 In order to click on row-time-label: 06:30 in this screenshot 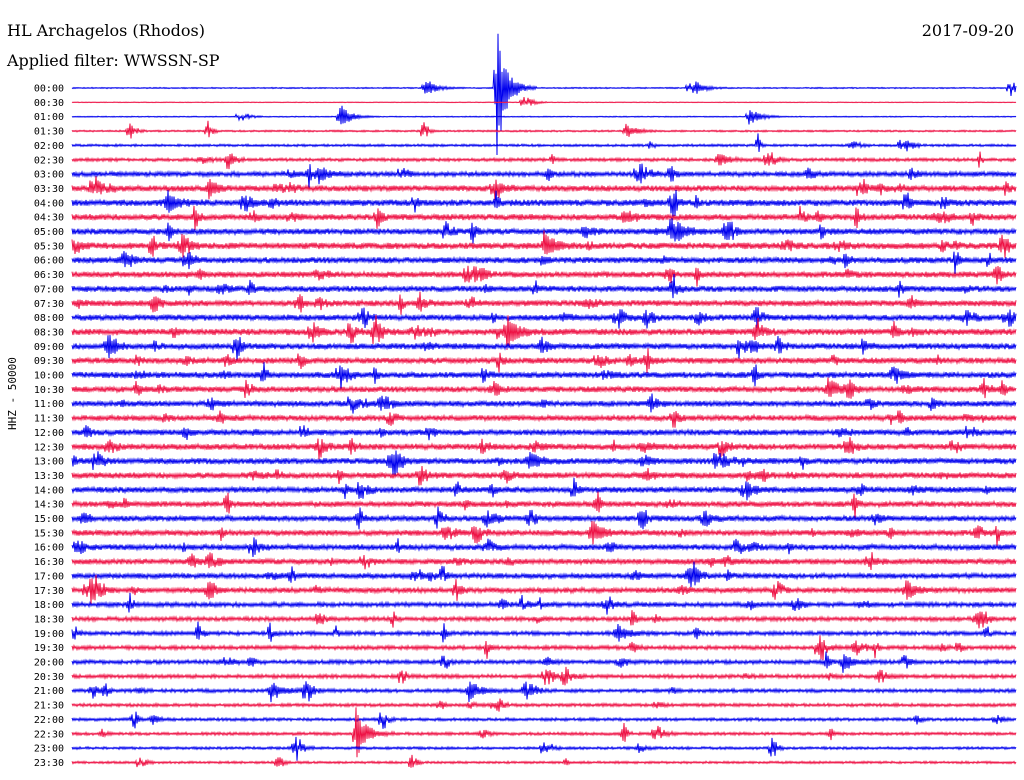, I will do `click(49, 275)`.